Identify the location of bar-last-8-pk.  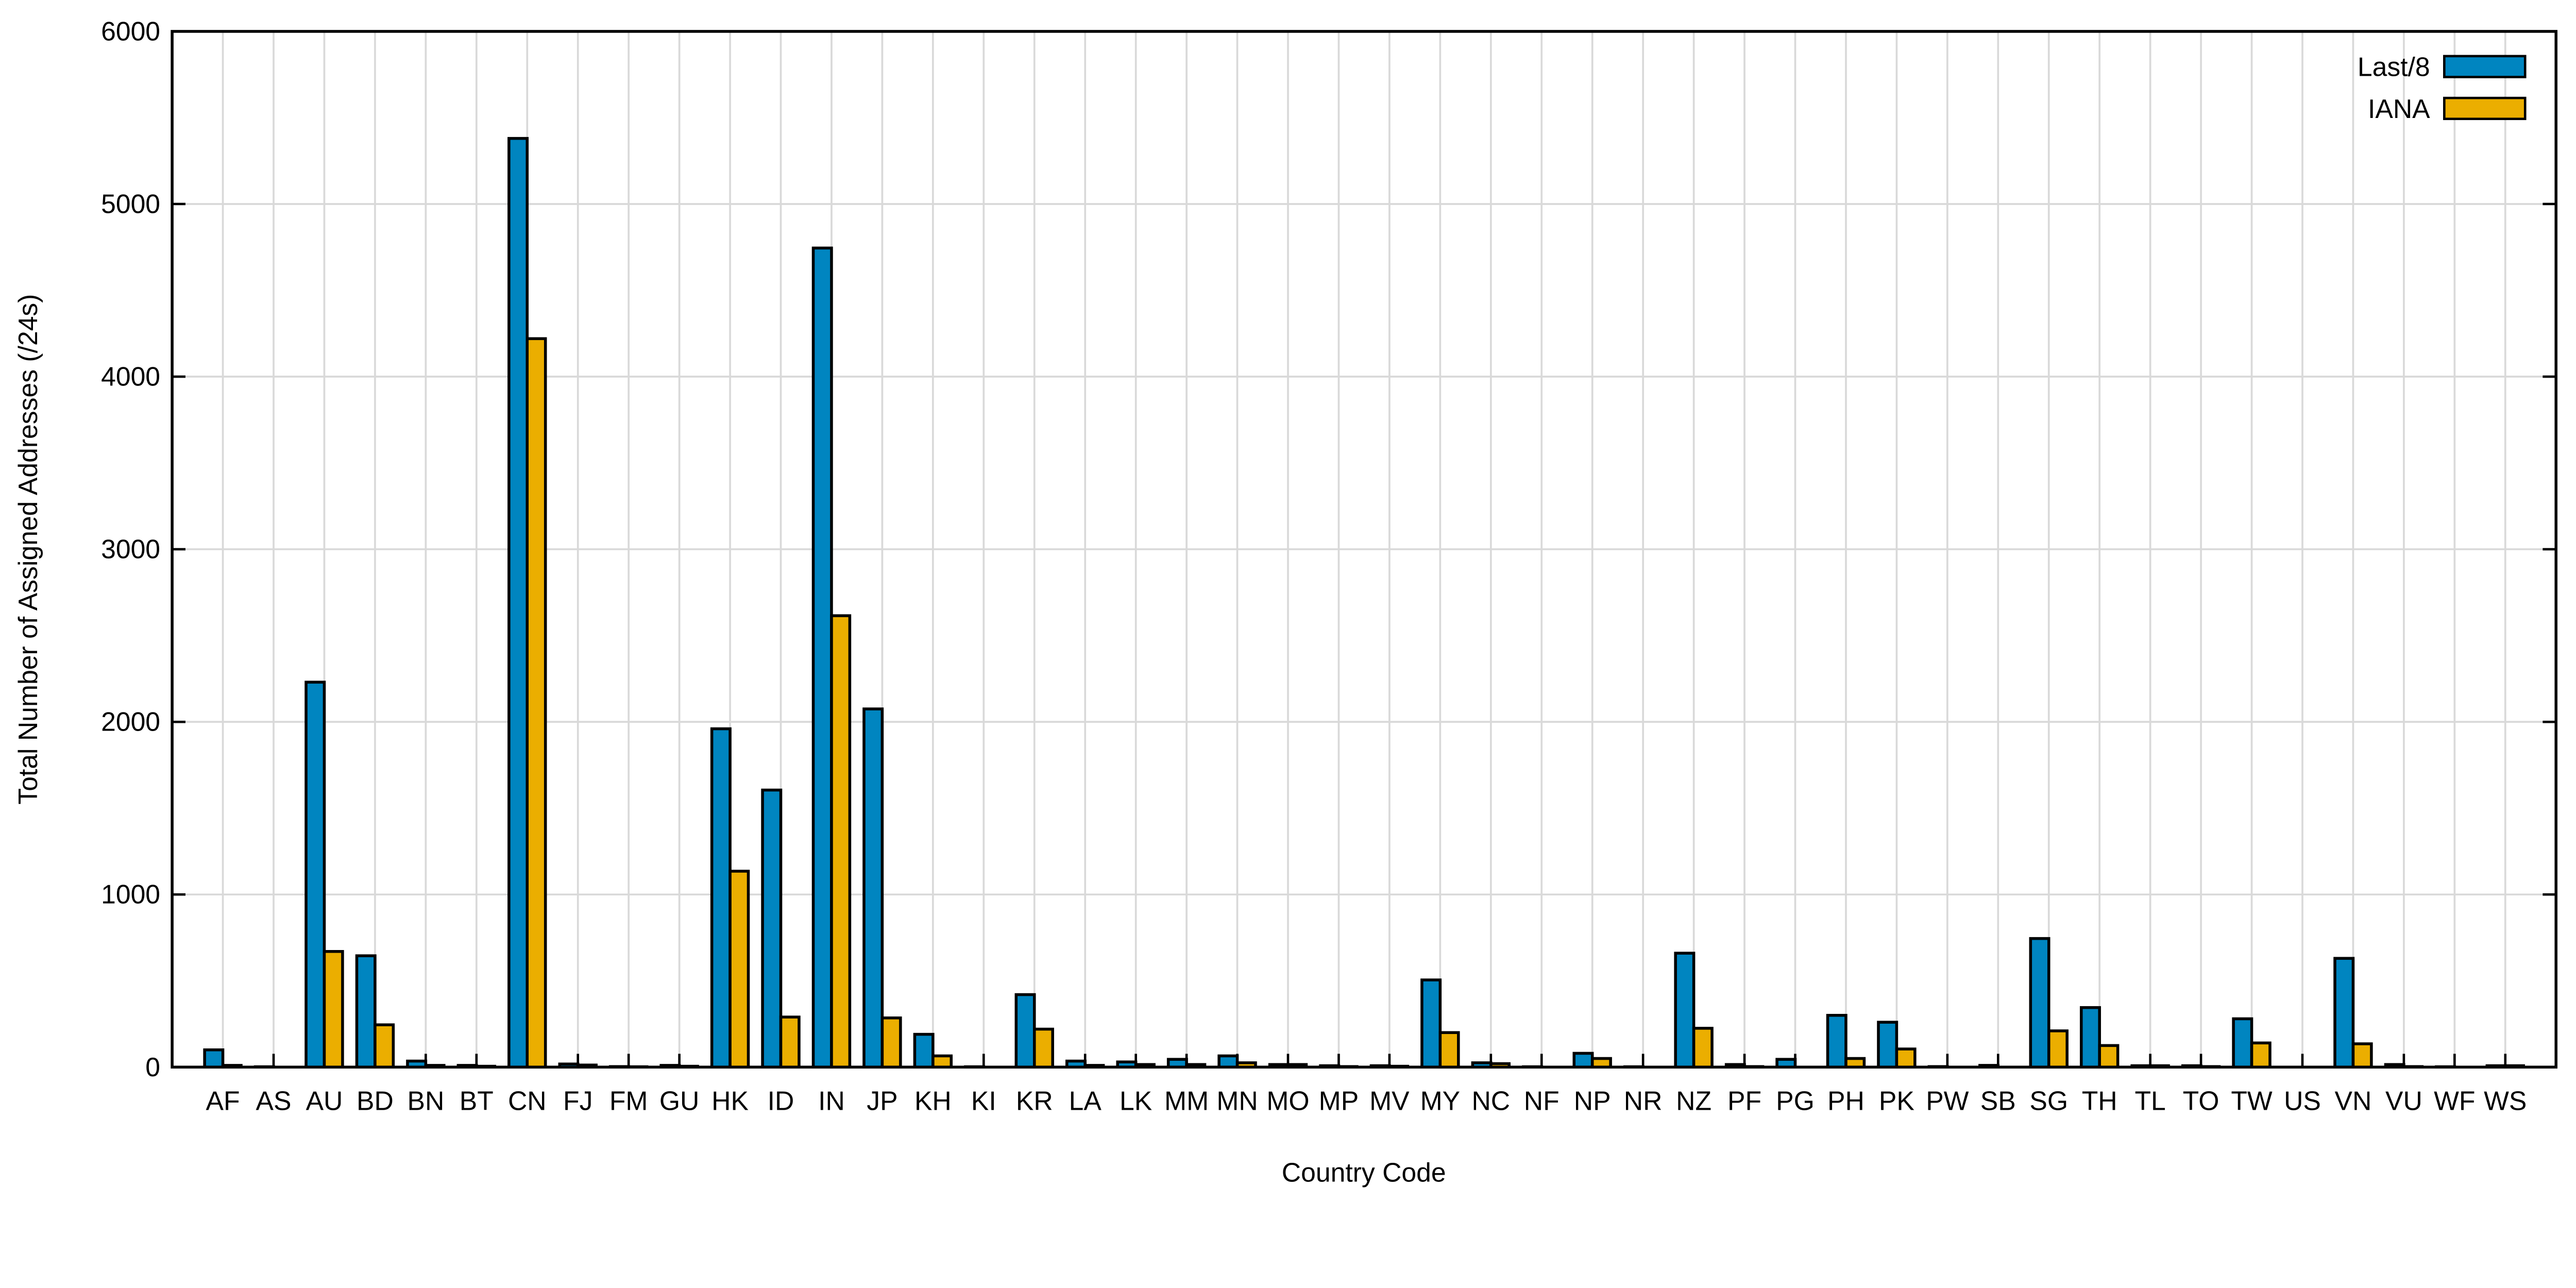
(1888, 1045).